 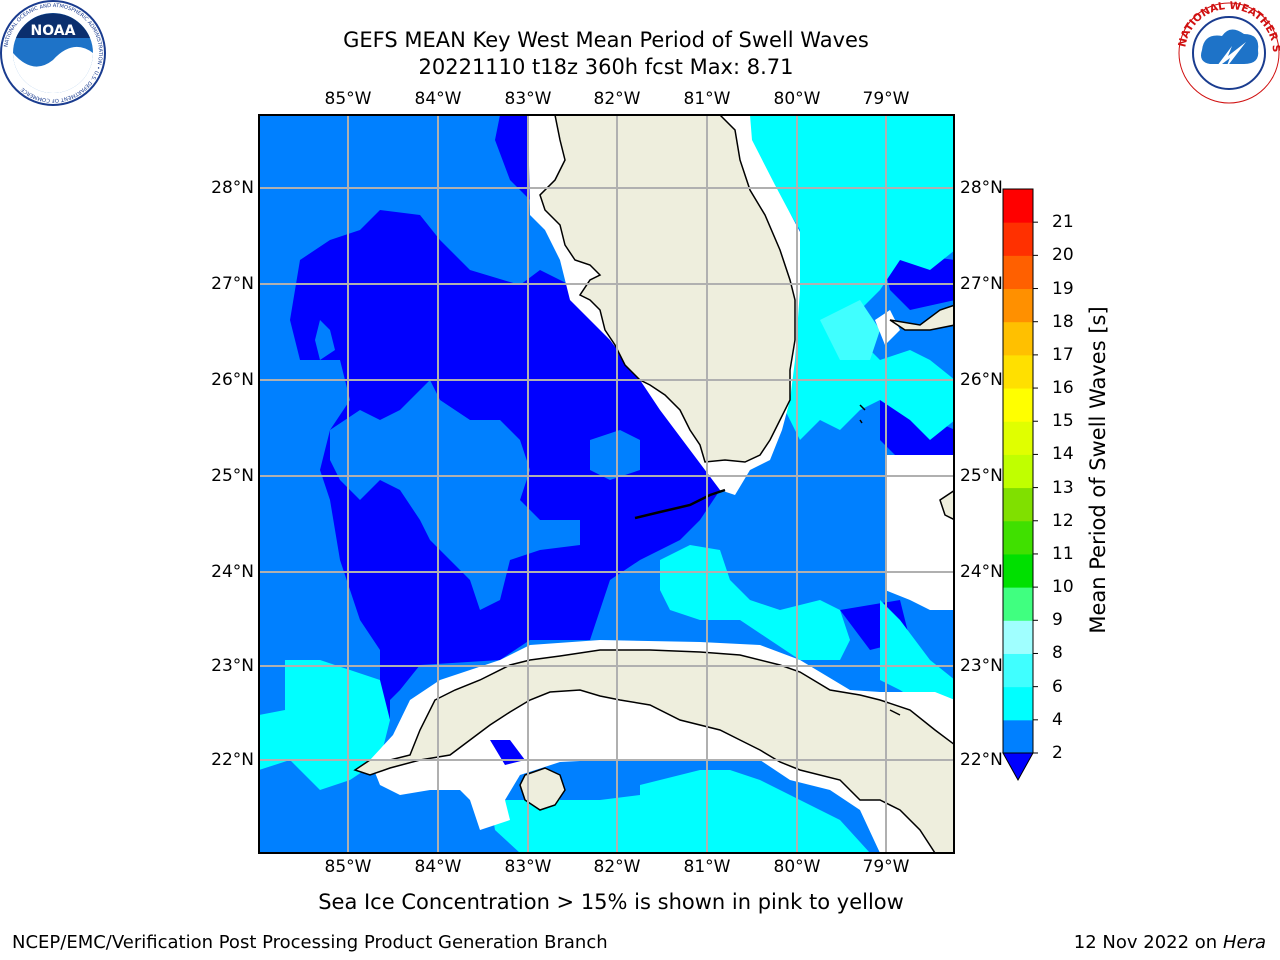 What do you see at coordinates (324, 725) in the screenshot?
I see `contour-4to6-sw` at bounding box center [324, 725].